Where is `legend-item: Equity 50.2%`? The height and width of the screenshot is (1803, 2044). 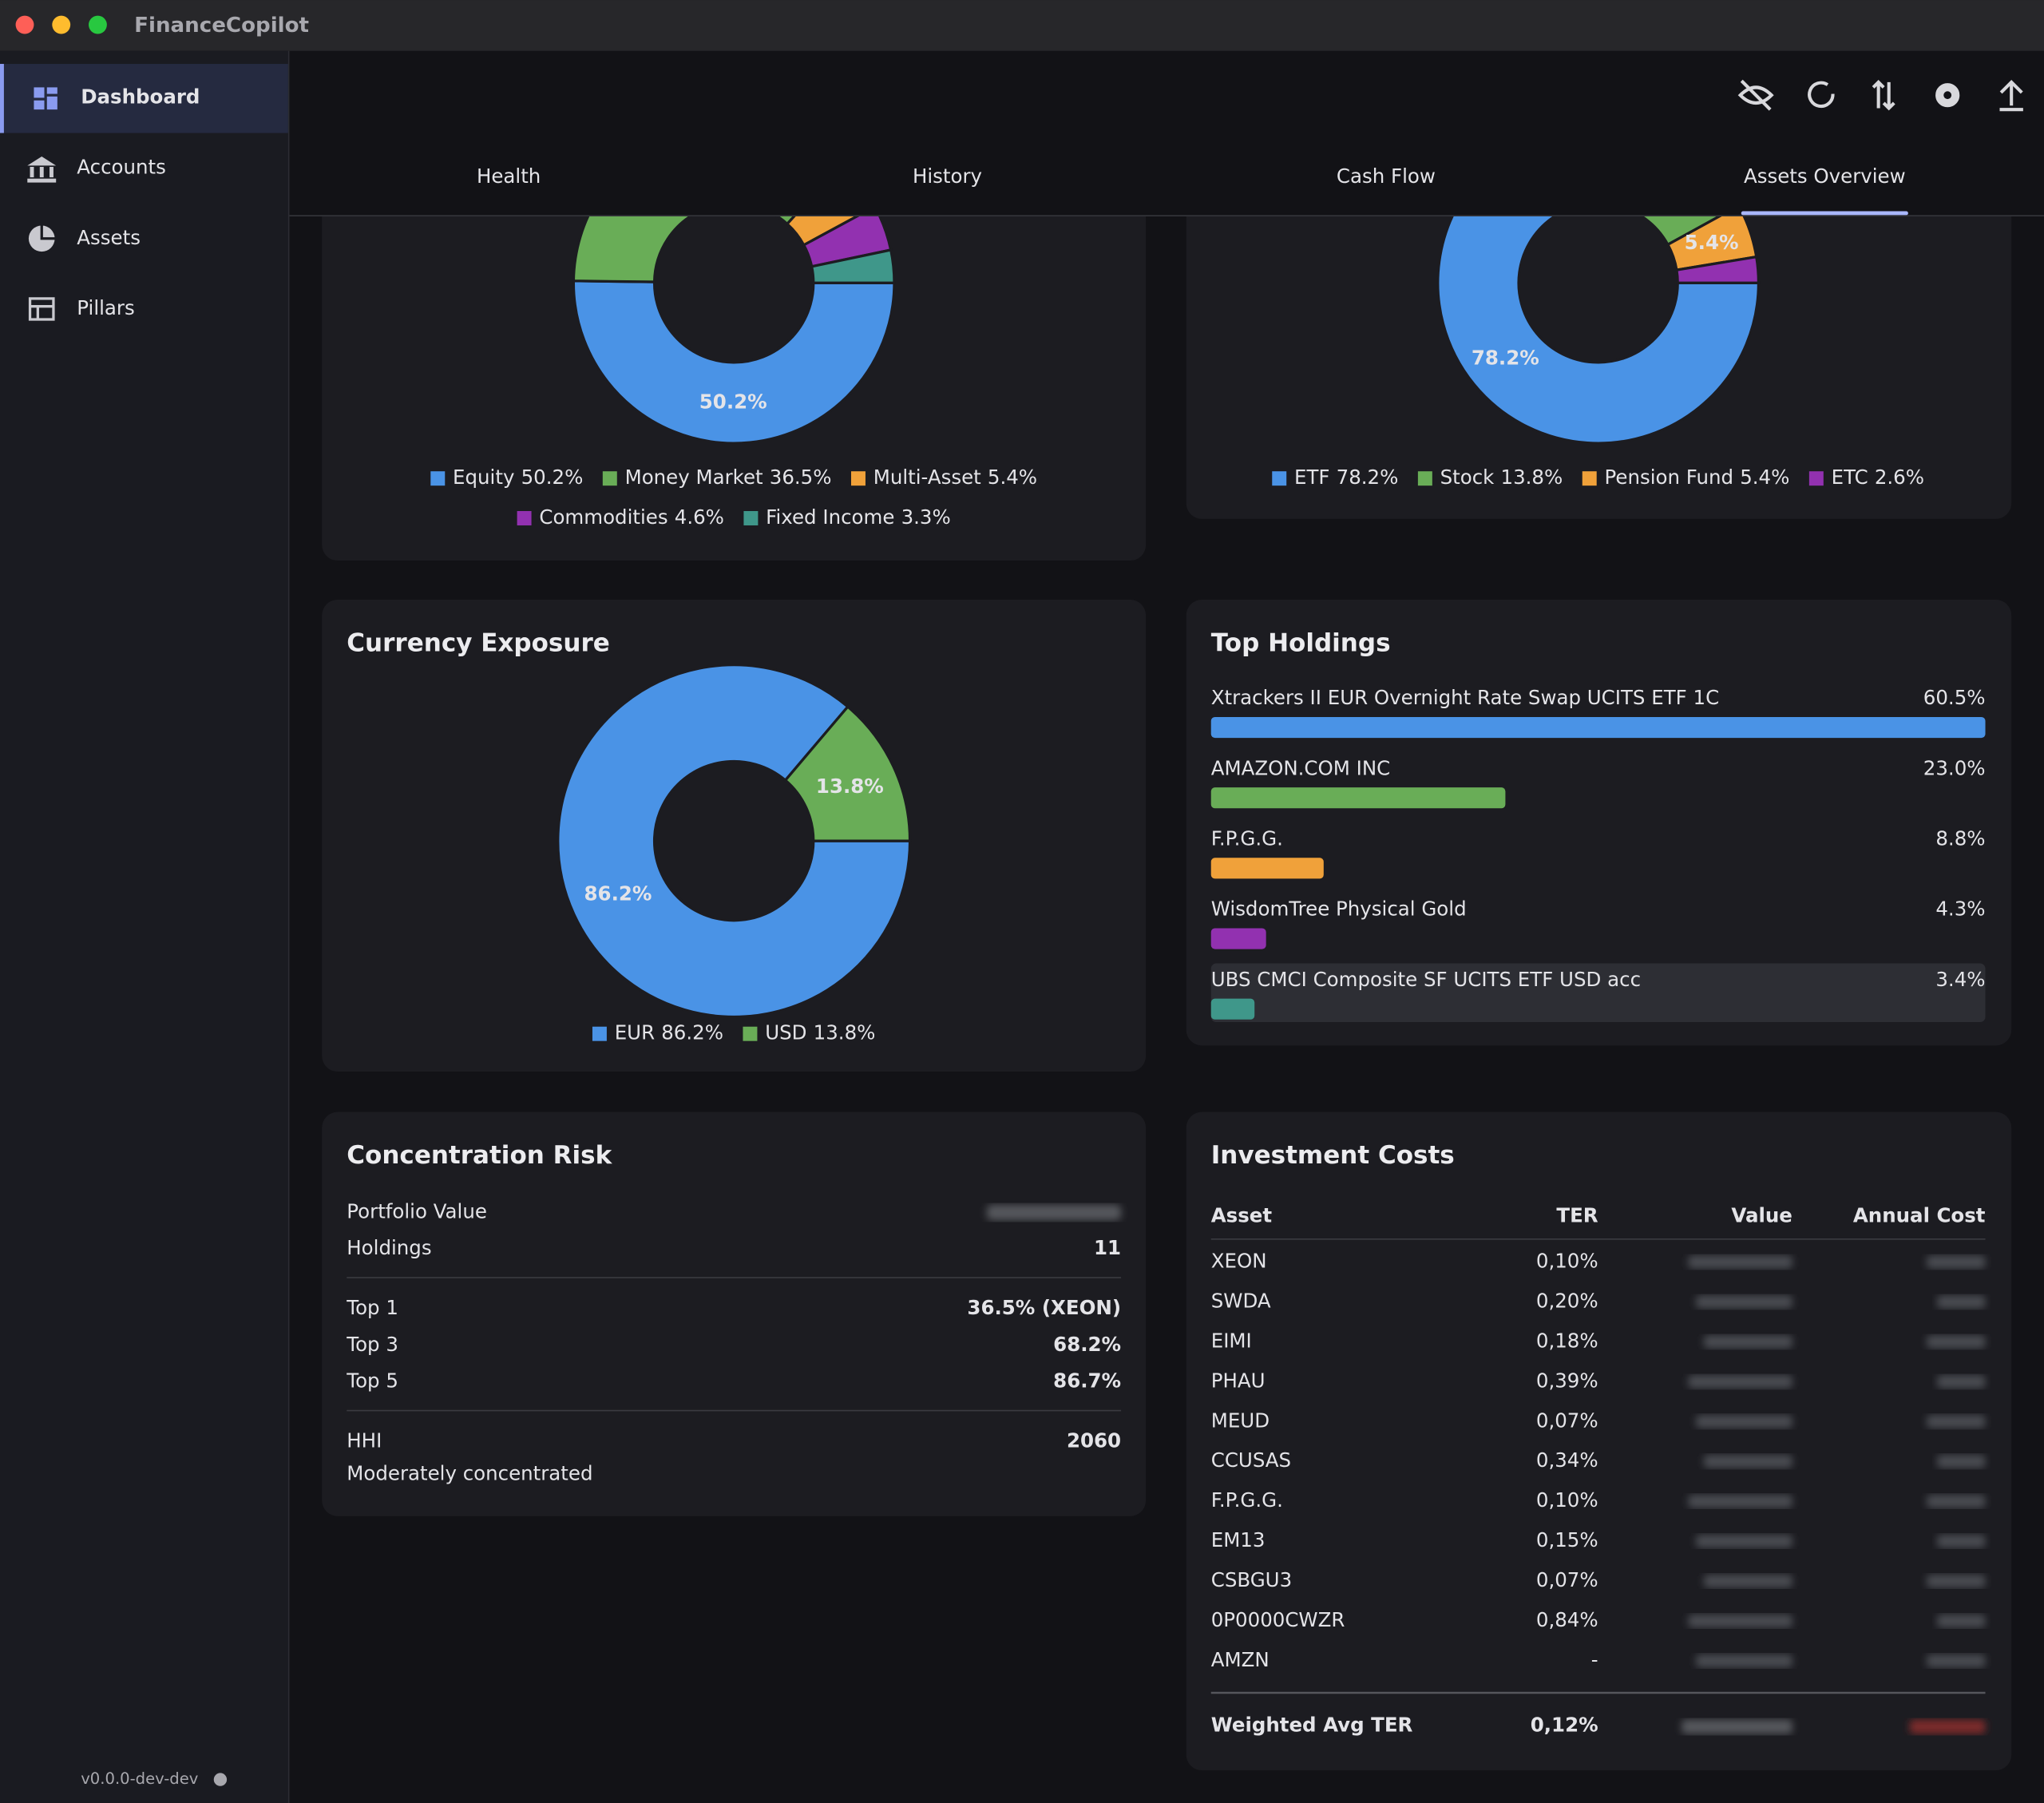
legend-item: Equity 50.2% is located at coordinates (506, 477).